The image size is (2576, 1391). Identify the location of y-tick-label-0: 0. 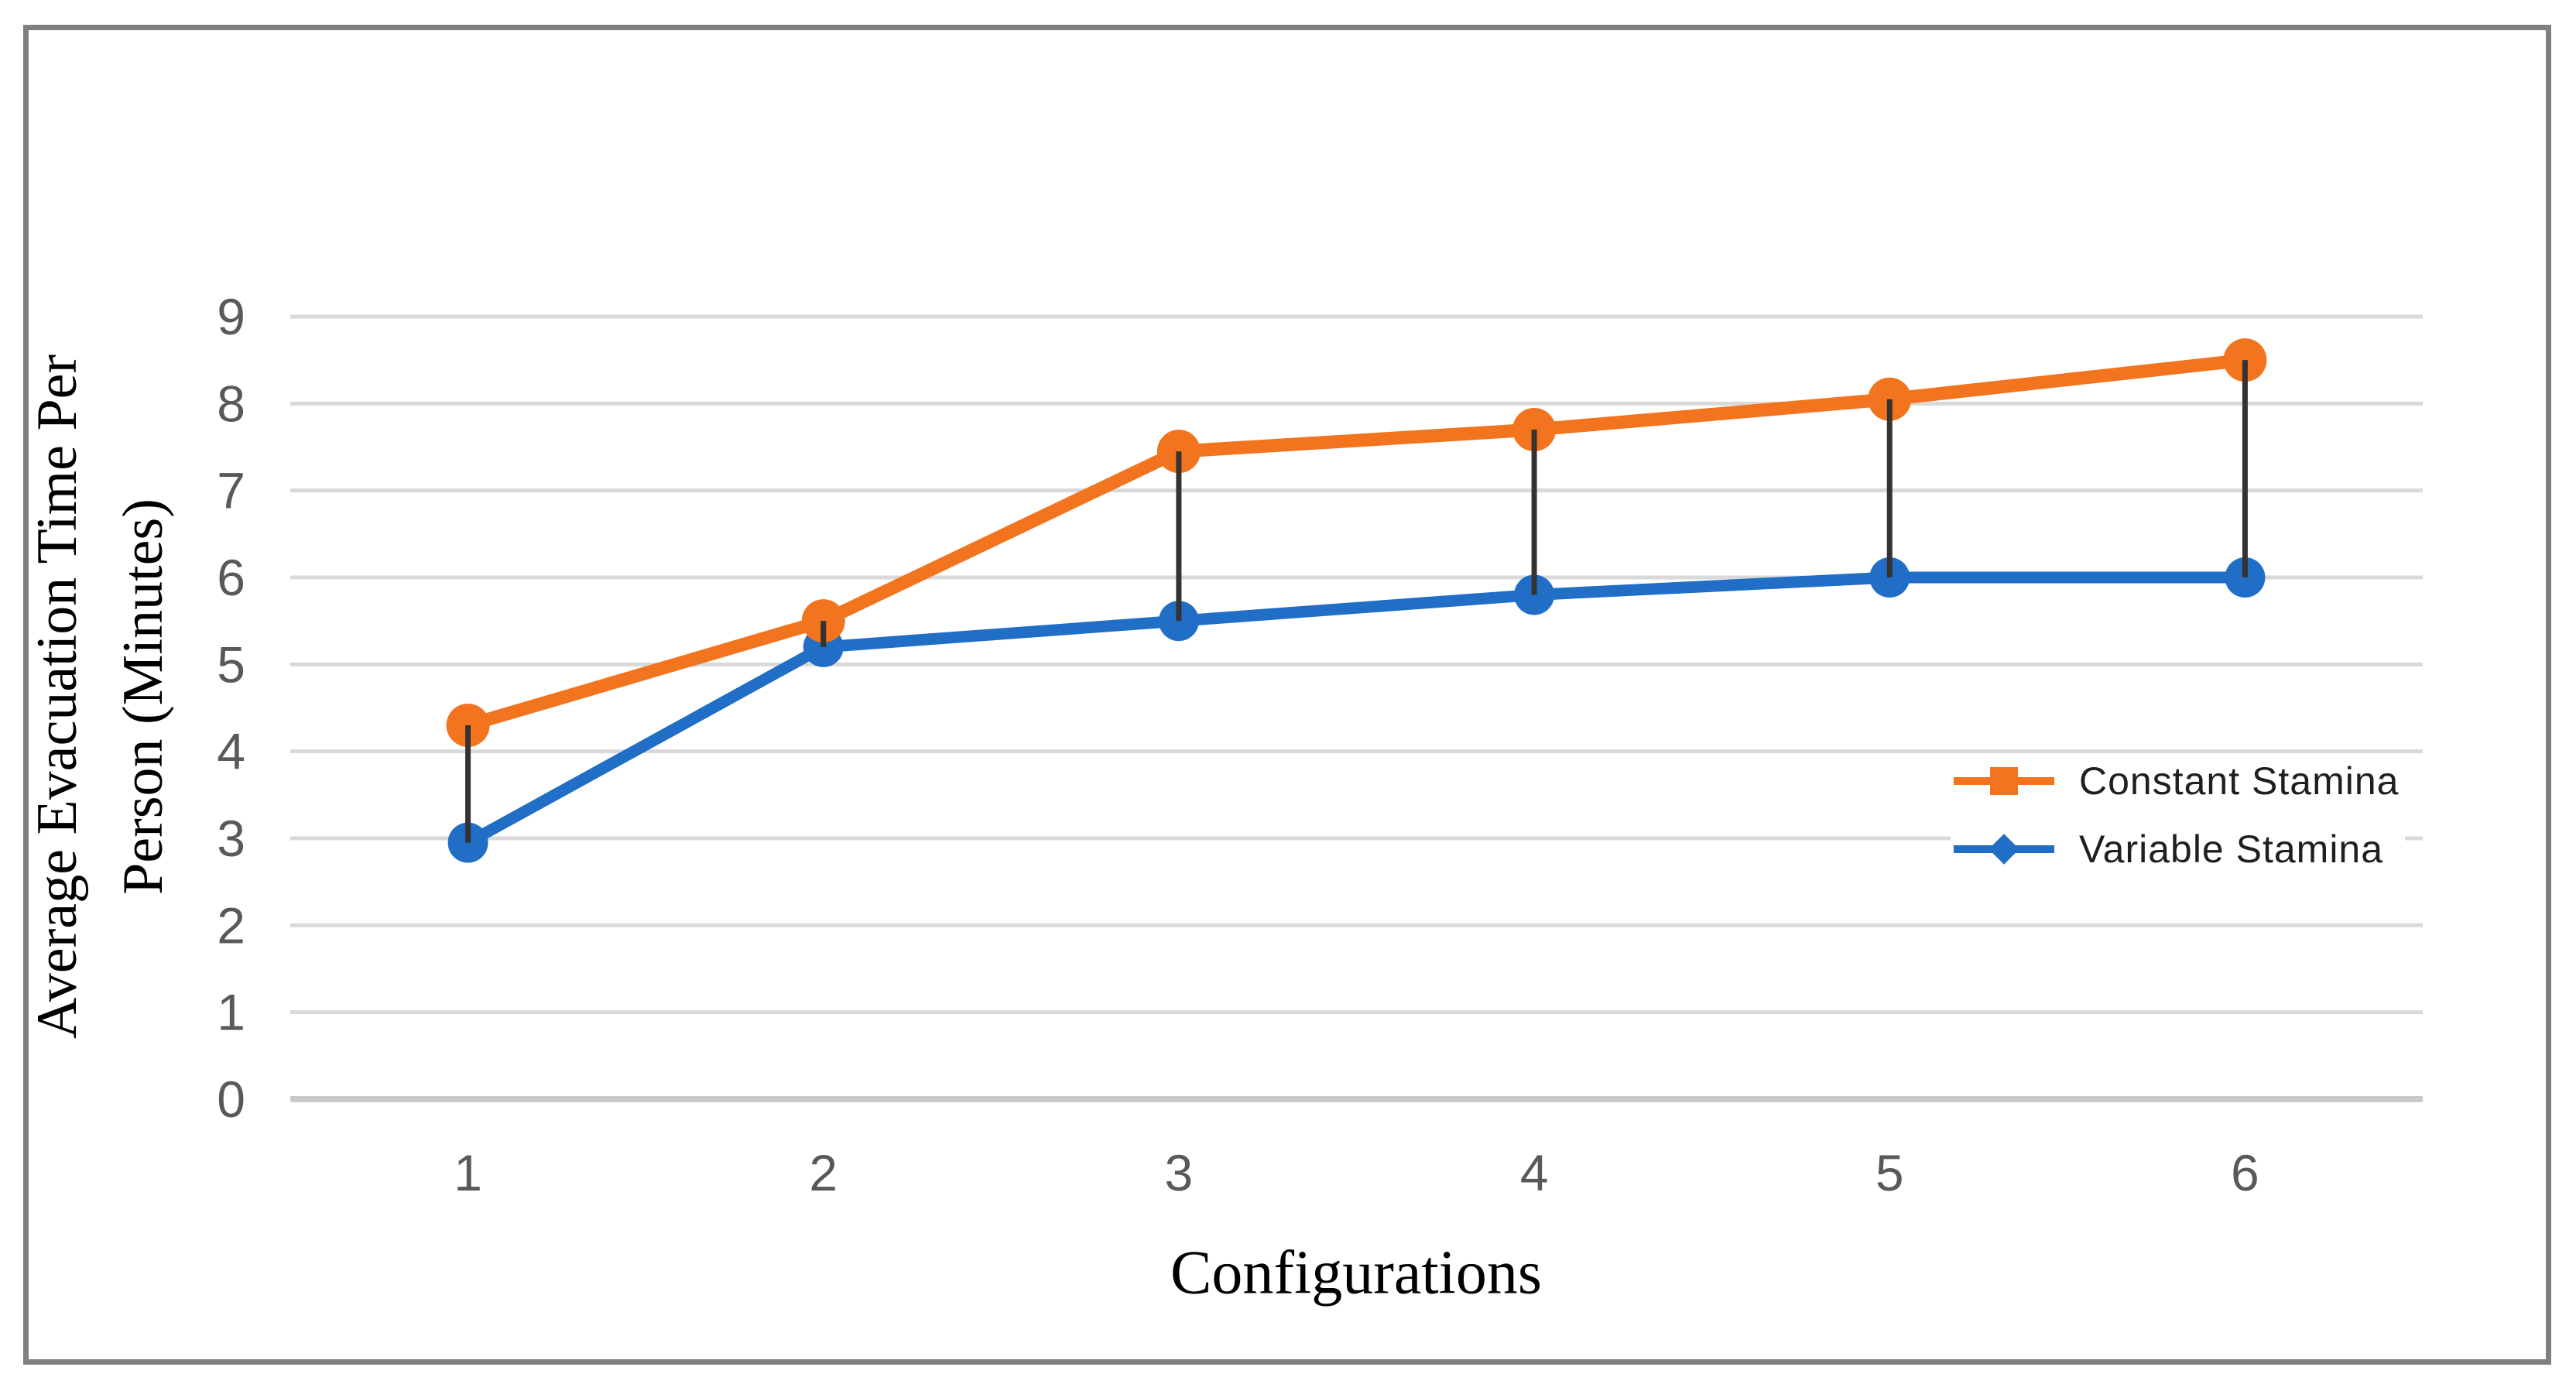
(231, 1099).